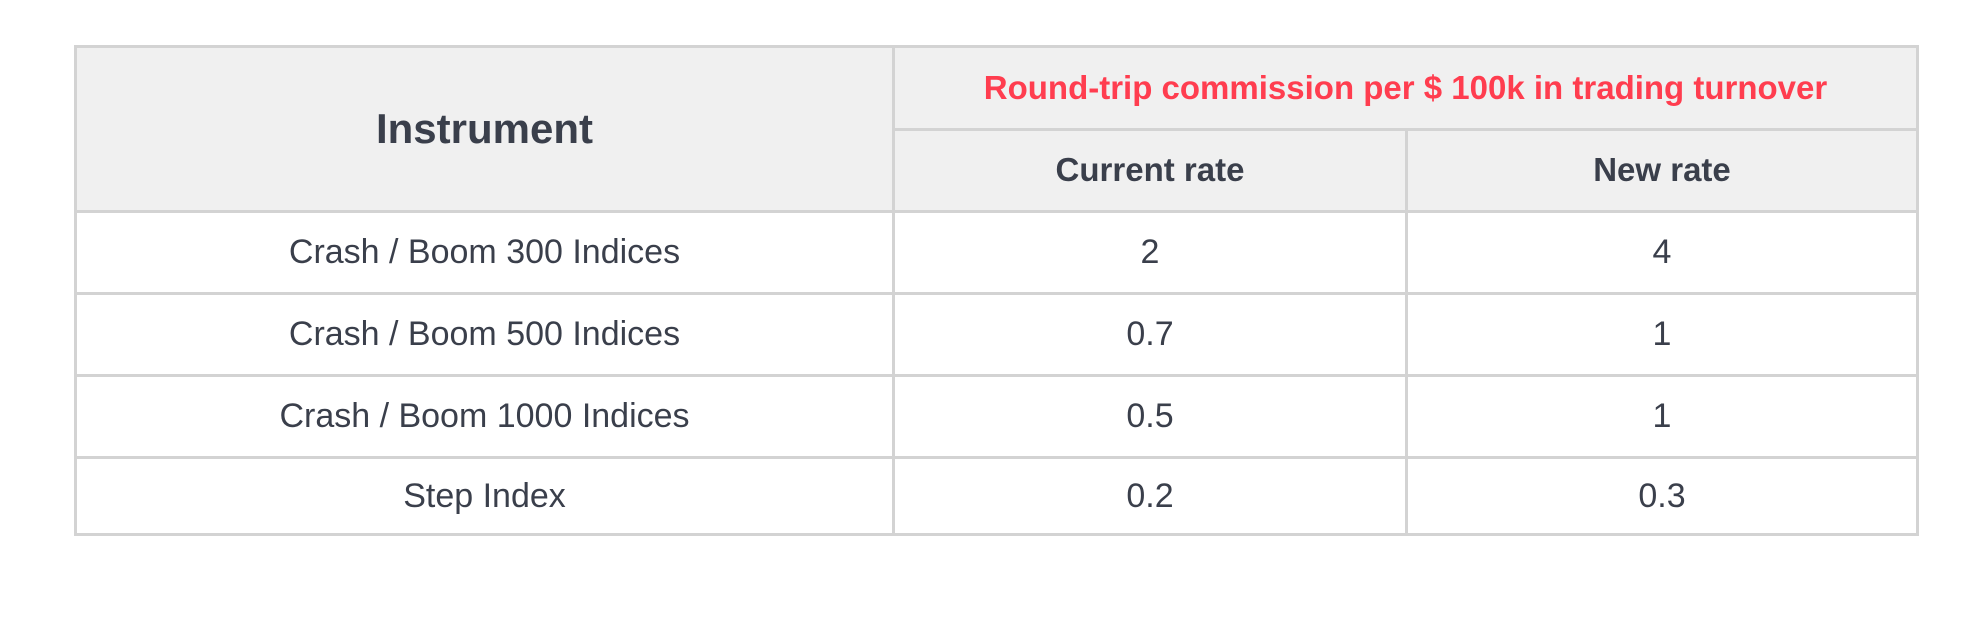 The width and height of the screenshot is (1984, 629). I want to click on instrument-cell: Step Index, so click(484, 496).